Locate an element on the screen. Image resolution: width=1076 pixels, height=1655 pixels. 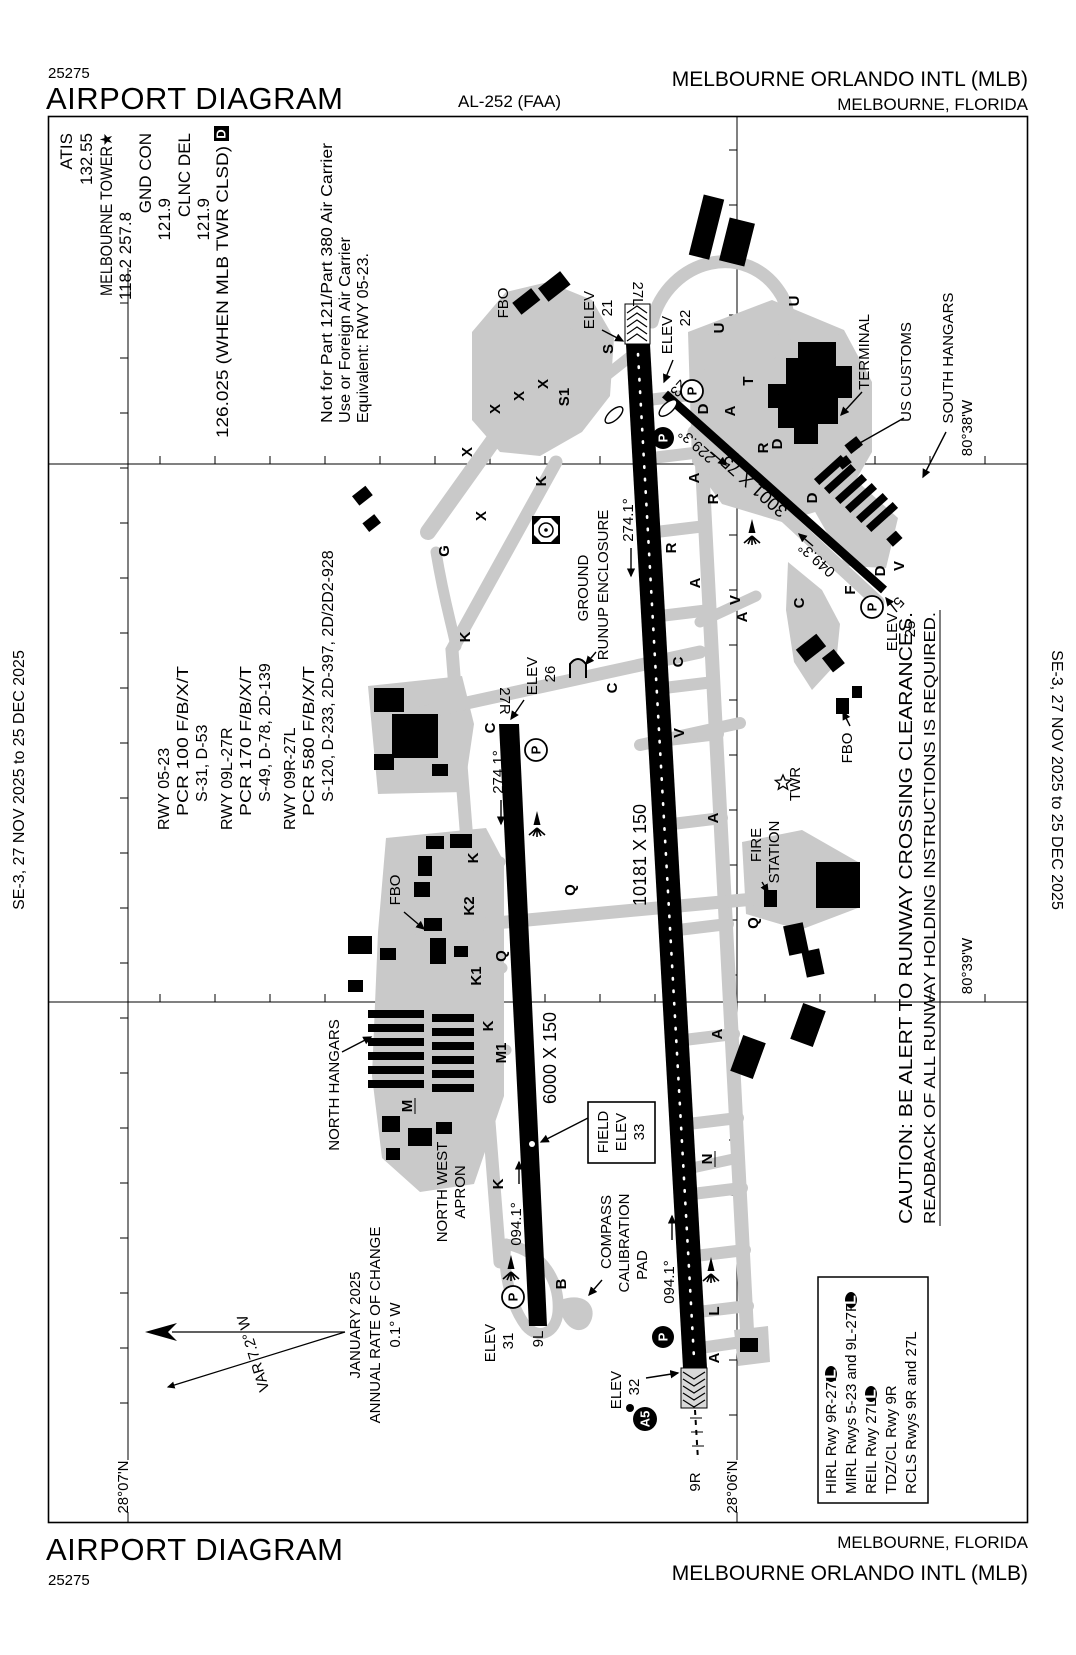
runway-9r-displaced-threshold is located at coordinates (694, 1388).